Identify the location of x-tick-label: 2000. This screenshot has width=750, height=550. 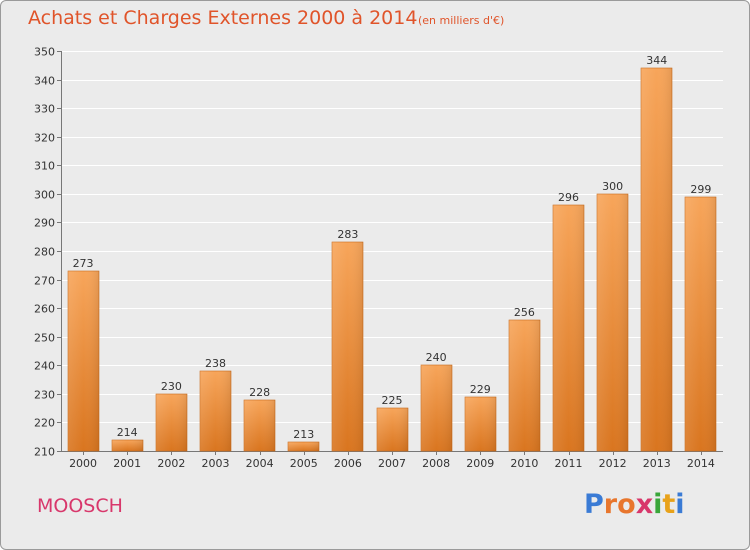
(83, 463).